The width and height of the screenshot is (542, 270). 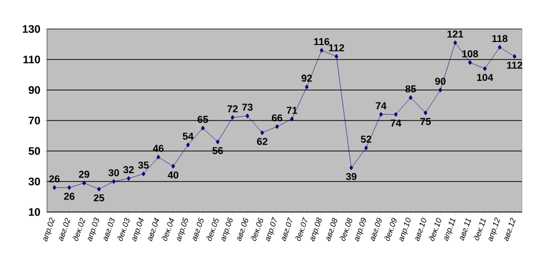 I want to click on x-tick-label: дек.08, so click(x=346, y=229).